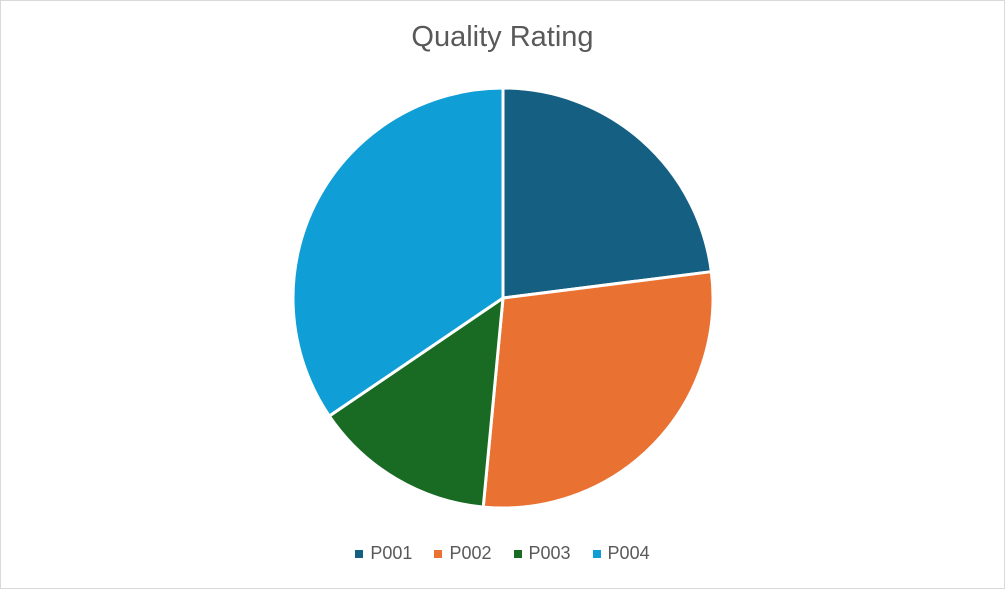 The image size is (1005, 589). I want to click on pie-slice-p003, so click(416, 402).